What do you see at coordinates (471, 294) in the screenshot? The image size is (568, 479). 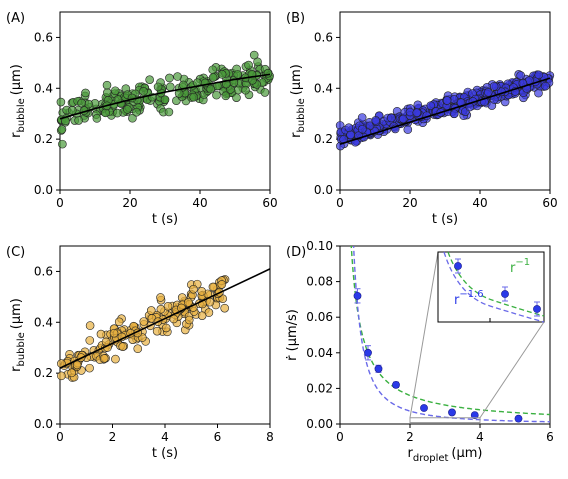 I see `inset-label-blue-exp: −1.6` at bounding box center [471, 294].